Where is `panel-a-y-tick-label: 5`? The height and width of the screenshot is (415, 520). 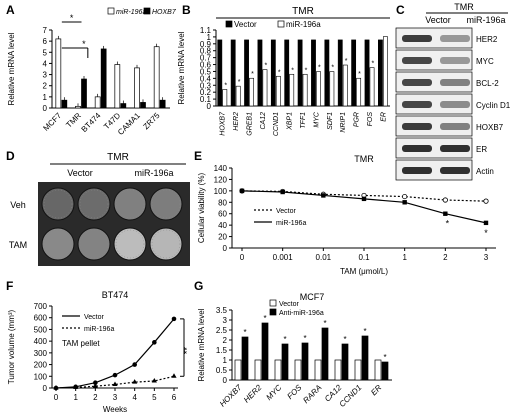
panel-a-y-tick-label: 5 is located at coordinates (45, 52).